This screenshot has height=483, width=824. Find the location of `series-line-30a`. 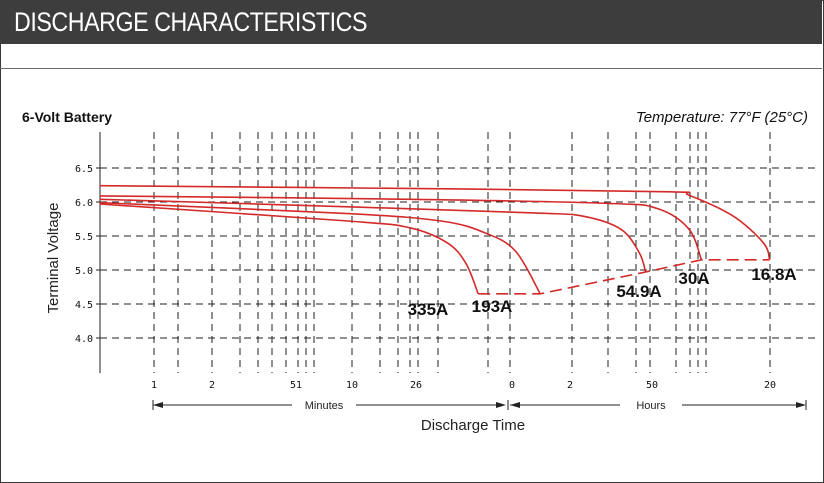

series-line-30a is located at coordinates (401, 228).